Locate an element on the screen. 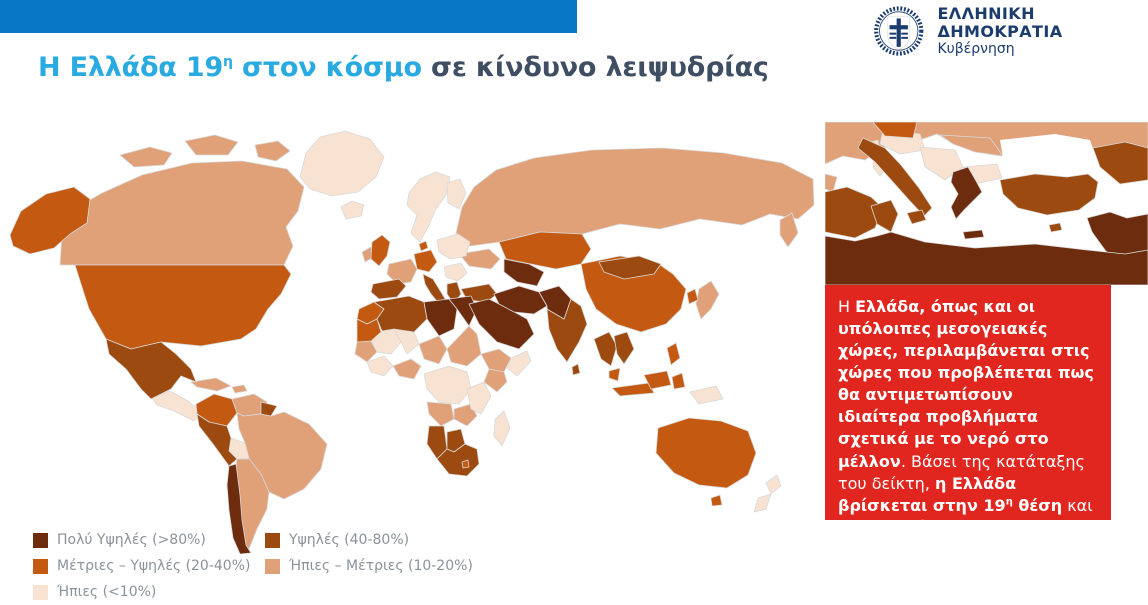 The width and height of the screenshot is (1148, 605). region-ghana-ivory-coast is located at coordinates (380, 366).